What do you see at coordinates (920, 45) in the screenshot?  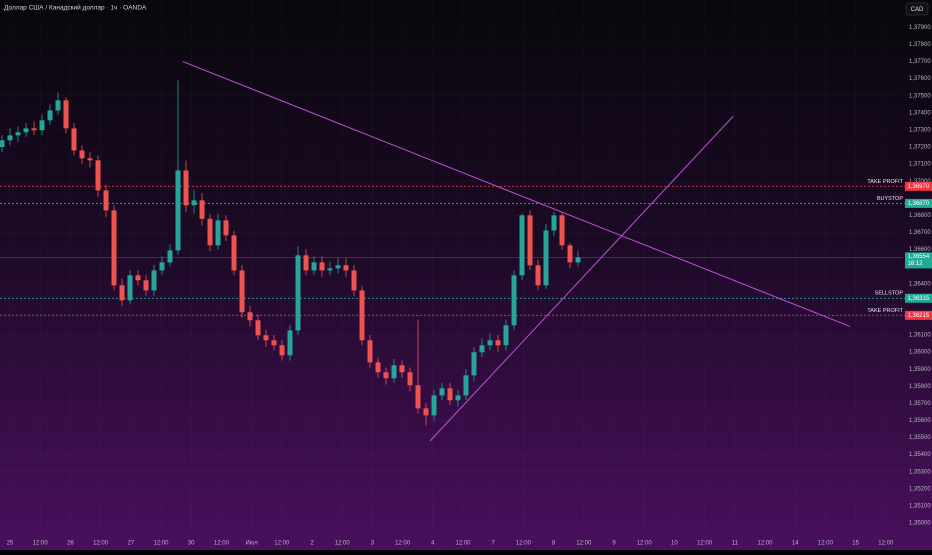 I see `y-tick-label: 1,37800` at bounding box center [920, 45].